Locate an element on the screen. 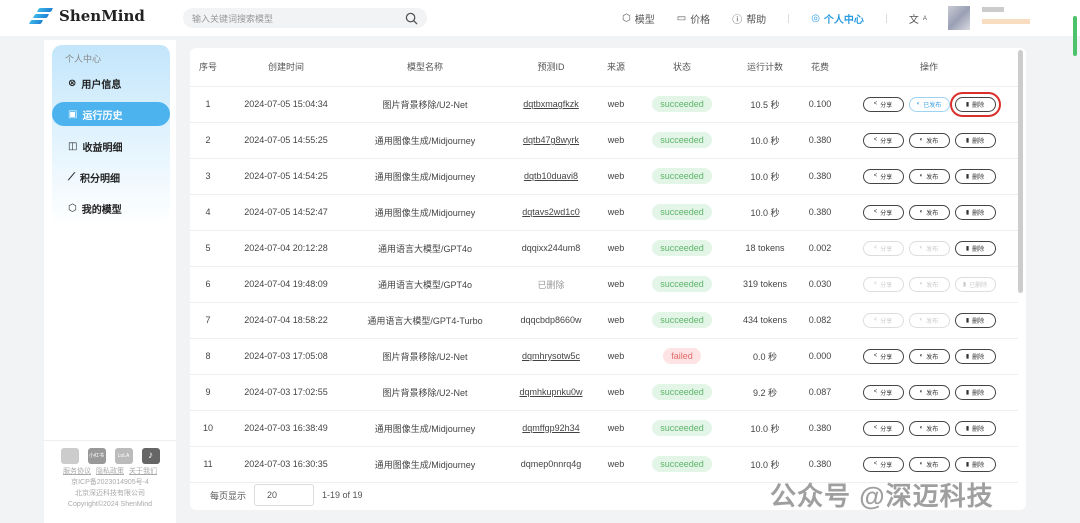 The width and height of the screenshot is (1080, 523). sidebar-item-label: 用户信息 is located at coordinates (101, 85).